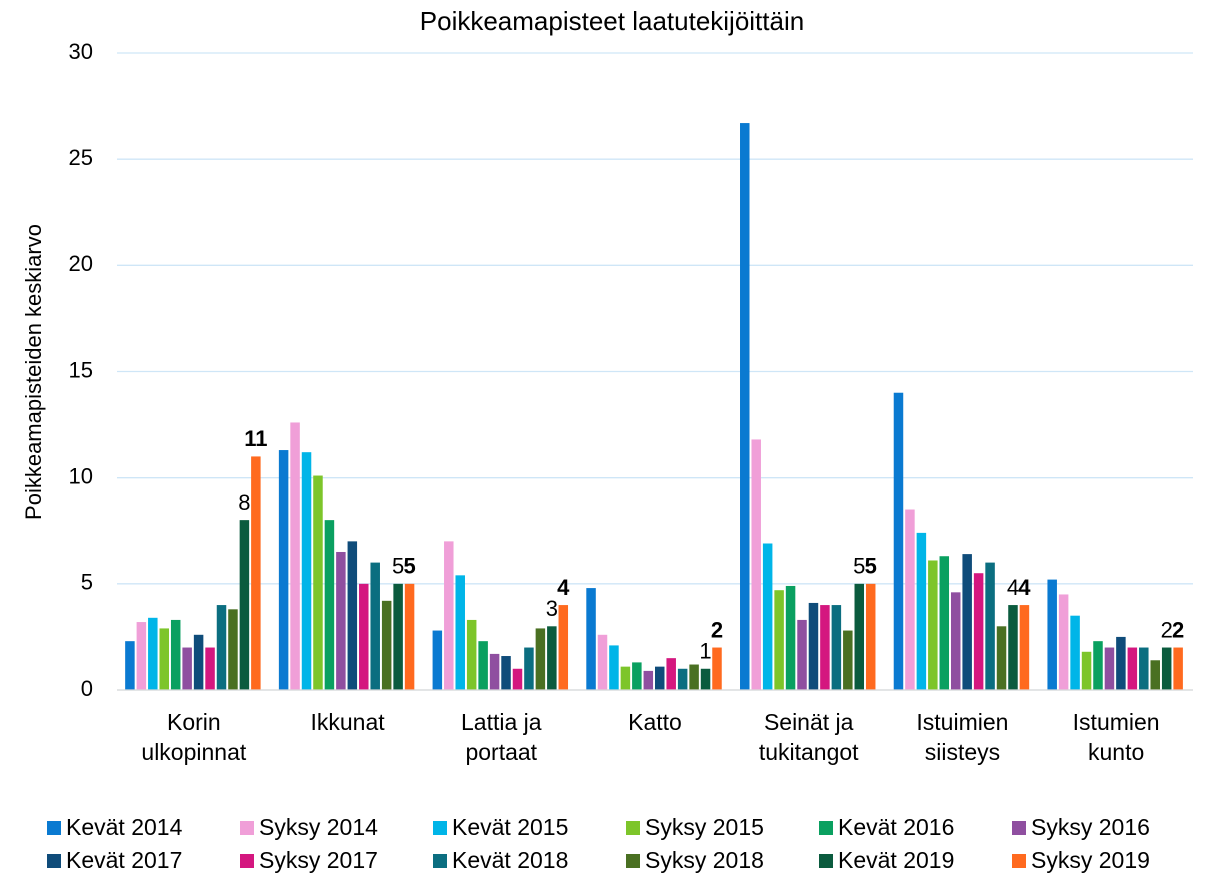 This screenshot has height=881, width=1210. I want to click on legend-entry: Syksy 2016, so click(1081, 827).